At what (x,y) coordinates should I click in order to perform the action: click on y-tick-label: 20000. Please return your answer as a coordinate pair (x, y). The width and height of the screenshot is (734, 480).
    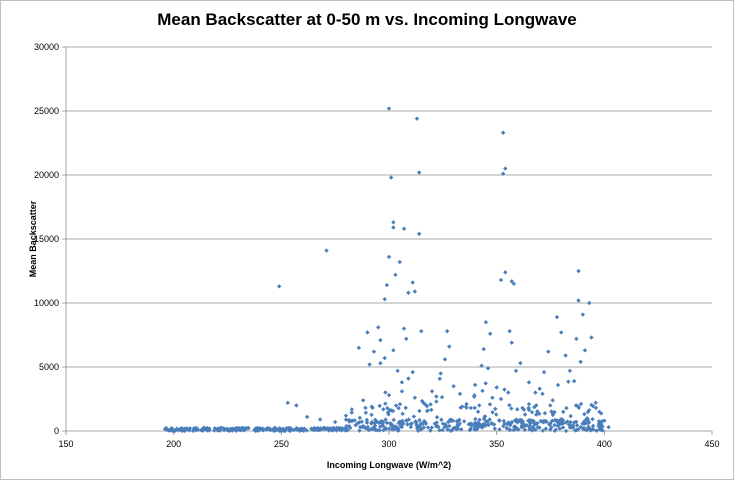
    Looking at the image, I should click on (46, 175).